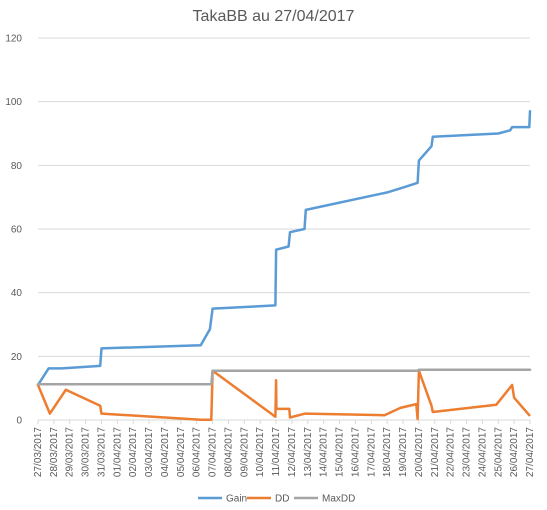  I want to click on x-tick-label: 12/04/2017, so click(292, 452).